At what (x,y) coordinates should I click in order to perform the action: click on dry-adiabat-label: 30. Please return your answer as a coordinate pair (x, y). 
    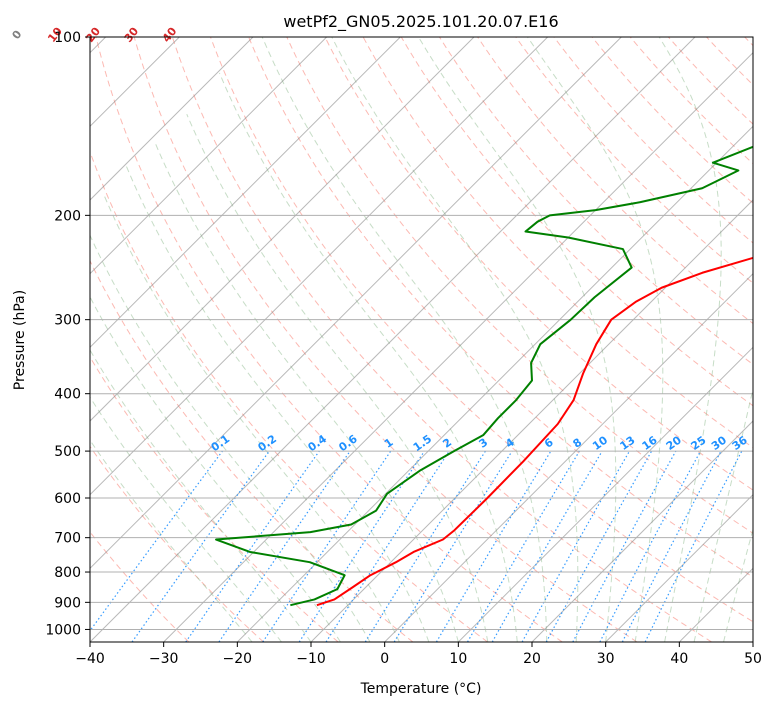
    Looking at the image, I should click on (132, 35).